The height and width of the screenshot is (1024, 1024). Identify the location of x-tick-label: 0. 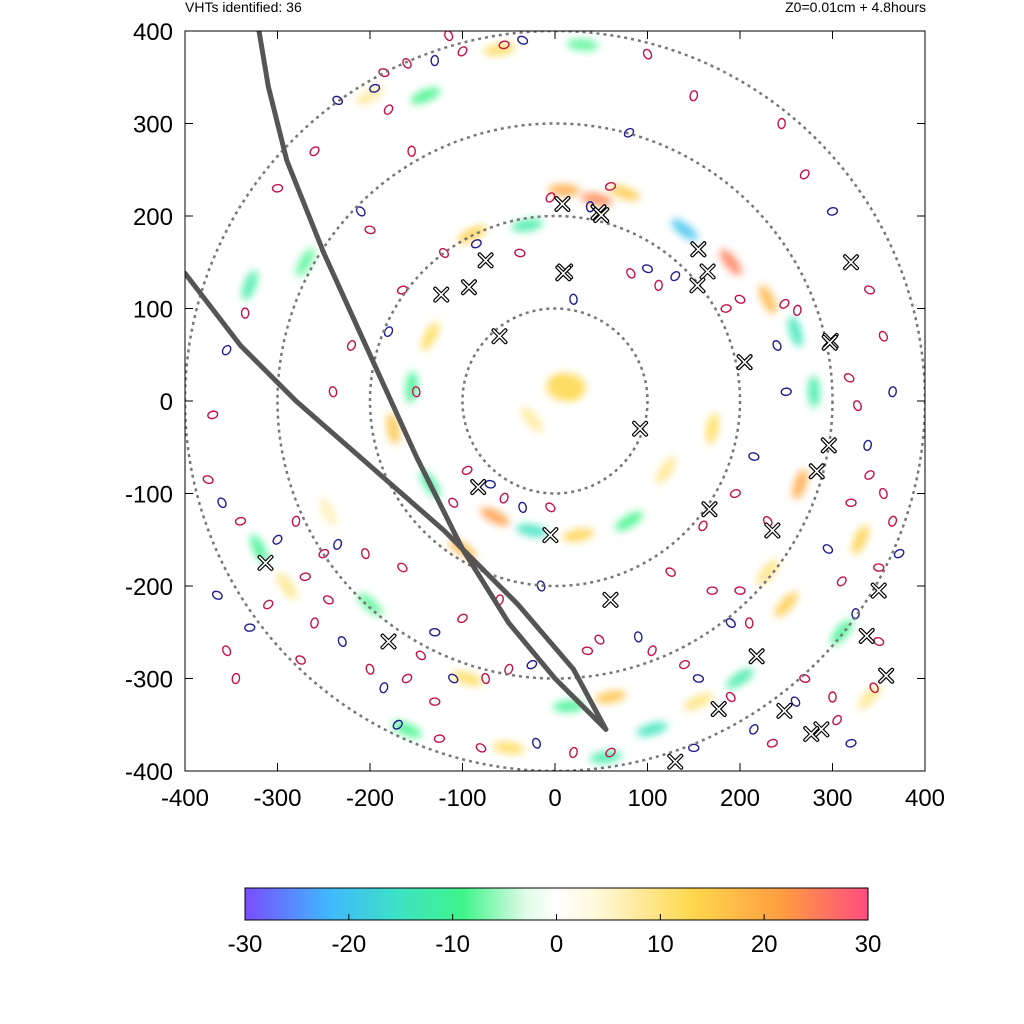
(554, 798).